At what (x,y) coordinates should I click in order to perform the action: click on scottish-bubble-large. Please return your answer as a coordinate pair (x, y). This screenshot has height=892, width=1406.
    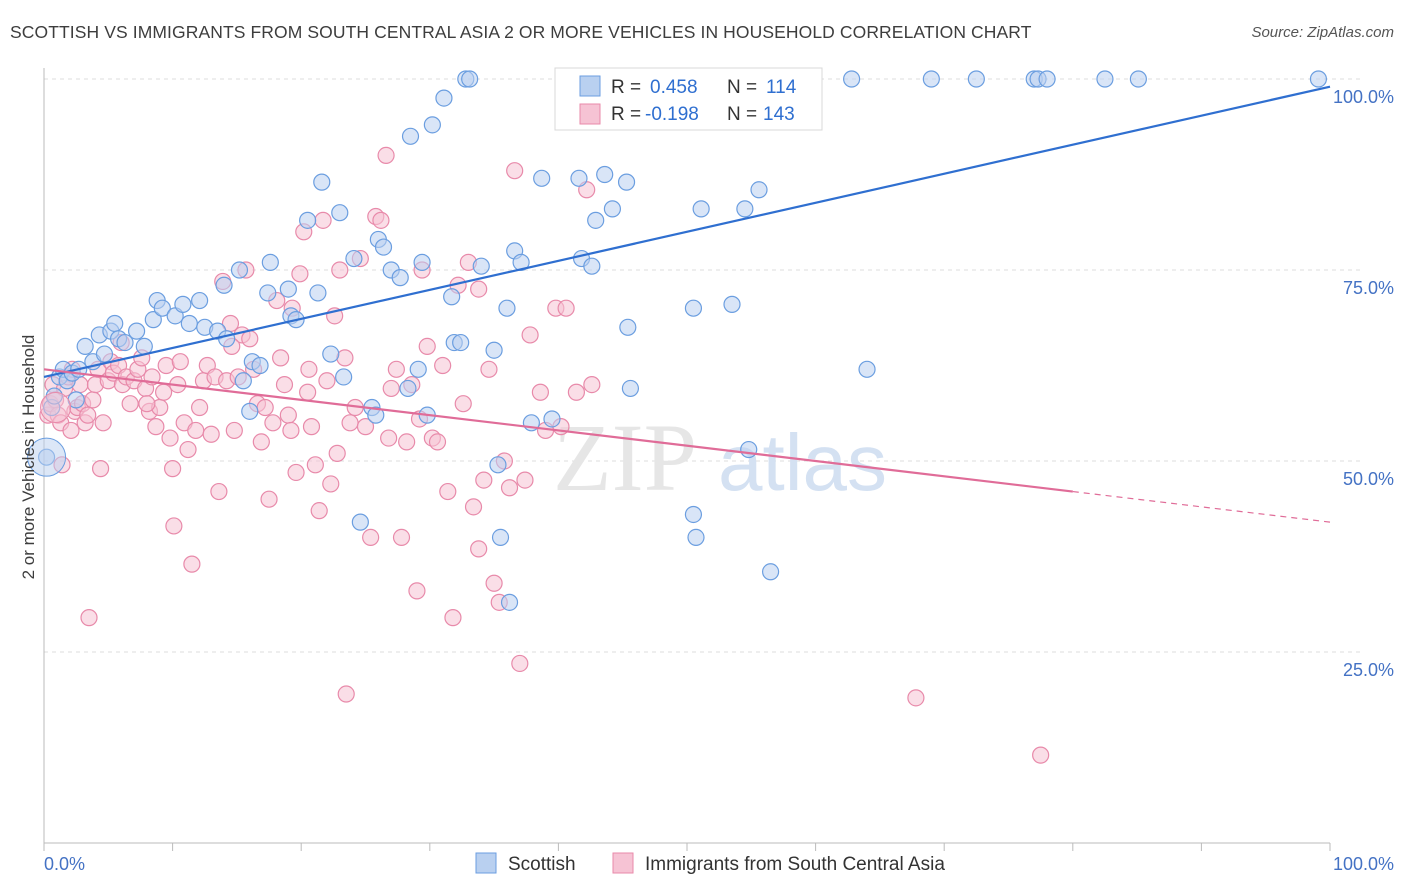
    Looking at the image, I should click on (47, 457).